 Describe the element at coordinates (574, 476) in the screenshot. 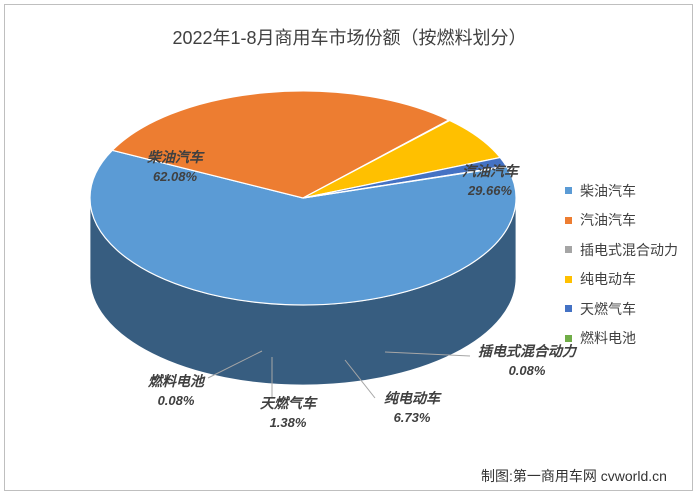

I see `credit-text: 制图:第一商用车网 cvworld.cn` at that location.